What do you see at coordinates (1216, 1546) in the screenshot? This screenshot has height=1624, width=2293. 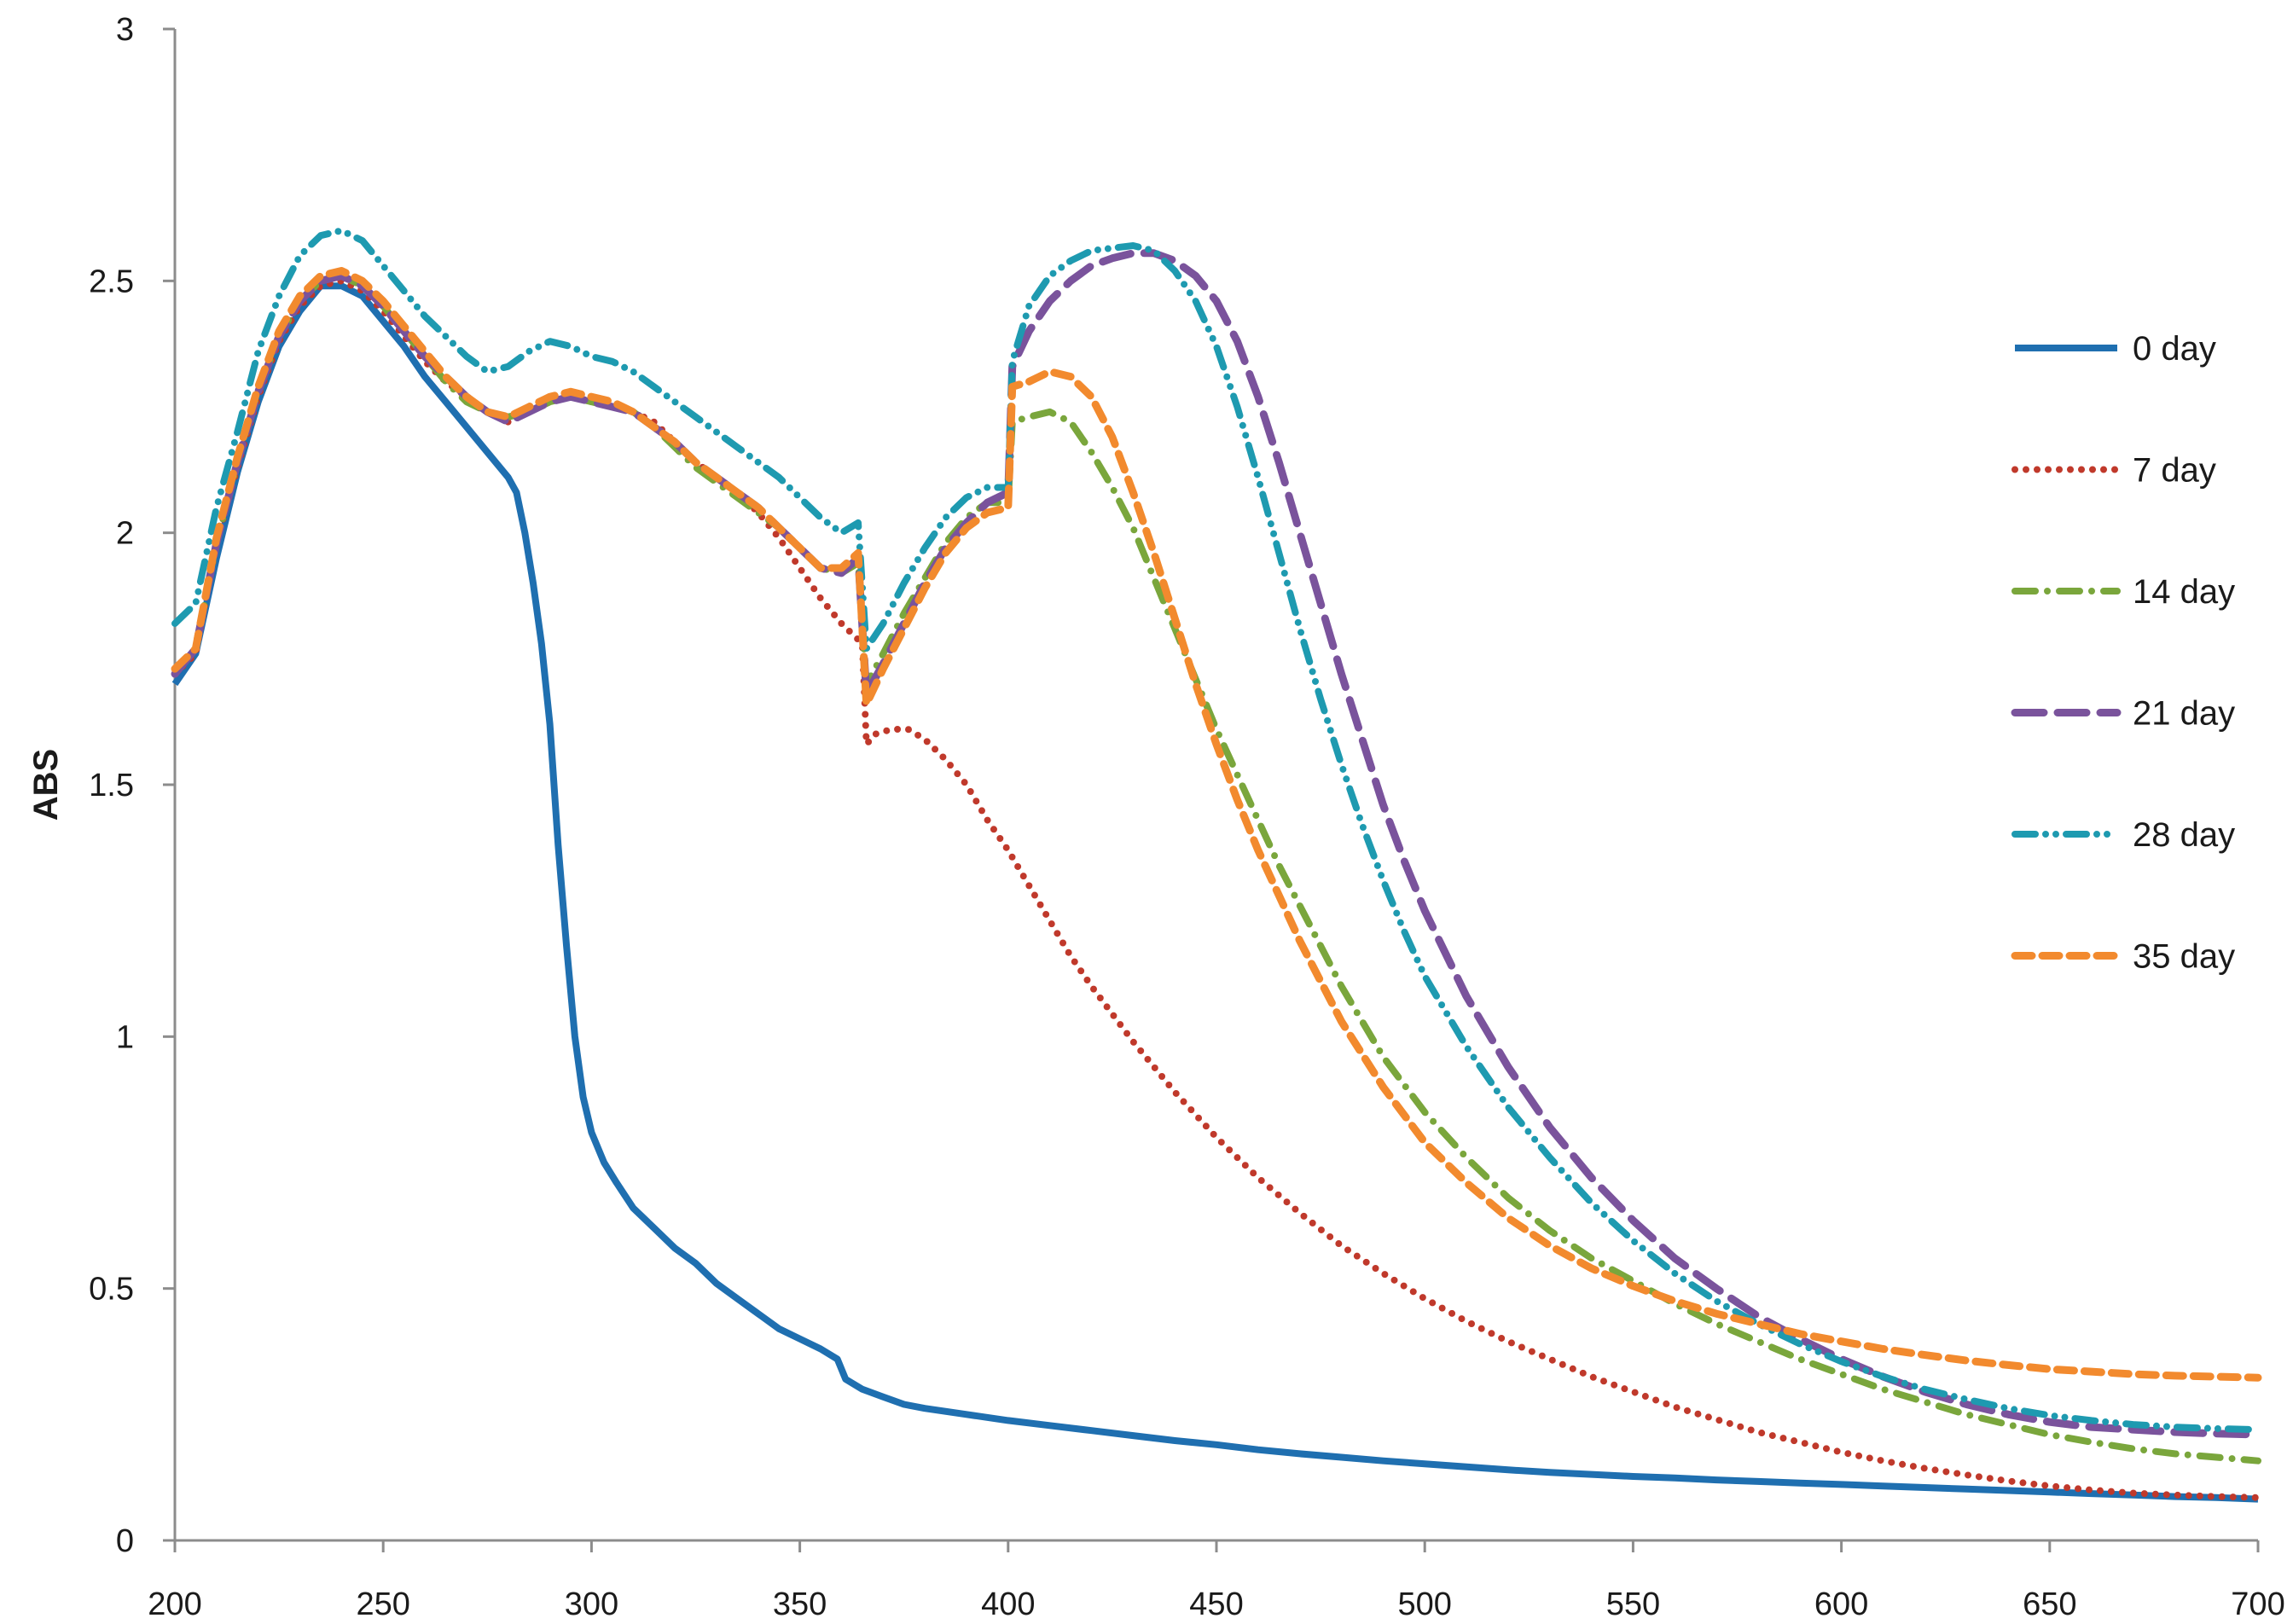 I see `x-tick-marks` at bounding box center [1216, 1546].